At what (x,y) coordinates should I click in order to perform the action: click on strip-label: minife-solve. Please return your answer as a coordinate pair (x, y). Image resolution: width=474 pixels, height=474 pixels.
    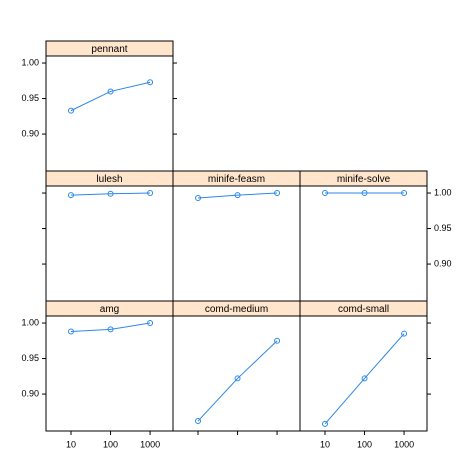
    Looking at the image, I should click on (364, 179).